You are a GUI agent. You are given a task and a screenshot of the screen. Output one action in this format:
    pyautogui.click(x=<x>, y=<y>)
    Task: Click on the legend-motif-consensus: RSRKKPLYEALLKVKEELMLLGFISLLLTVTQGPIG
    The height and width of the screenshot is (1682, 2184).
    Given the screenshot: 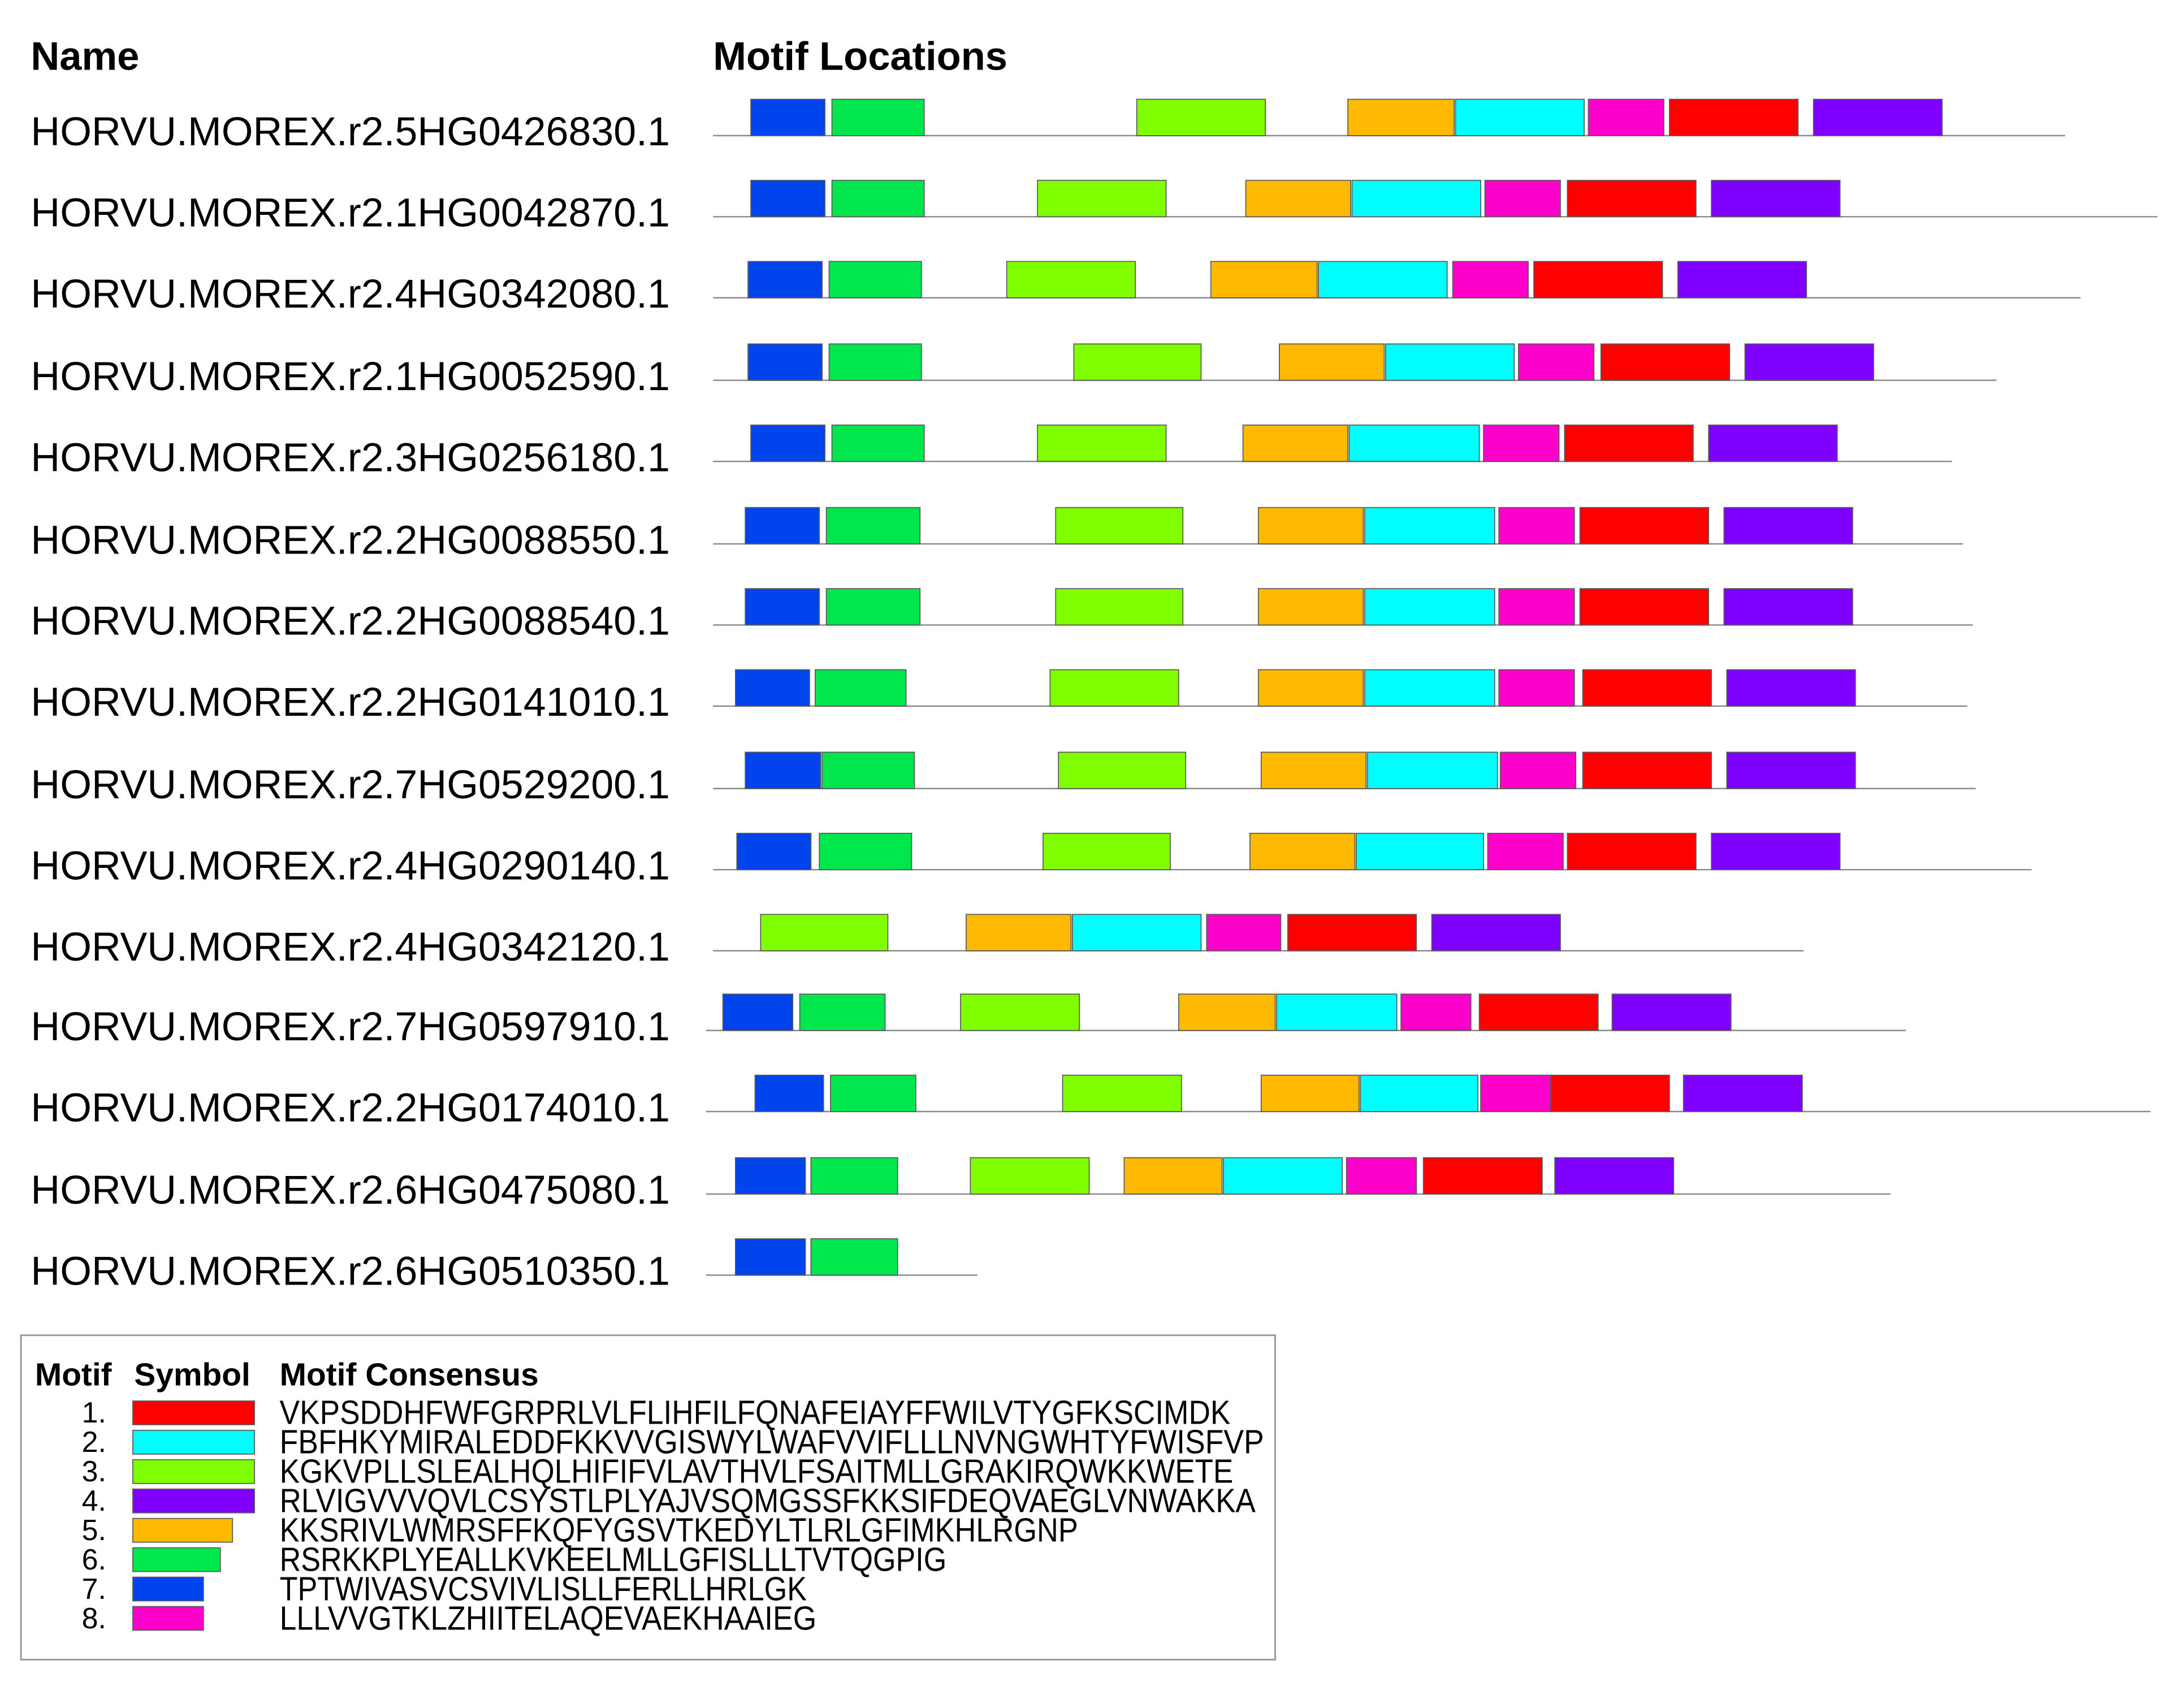 What is the action you would take?
    pyautogui.click(x=613, y=1559)
    